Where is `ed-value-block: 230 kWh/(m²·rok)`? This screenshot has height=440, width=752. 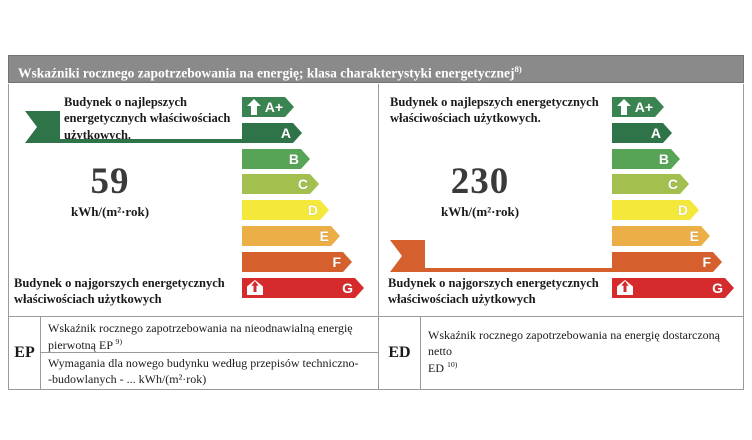 ed-value-block: 230 kWh/(m²·rok) is located at coordinates (480, 191).